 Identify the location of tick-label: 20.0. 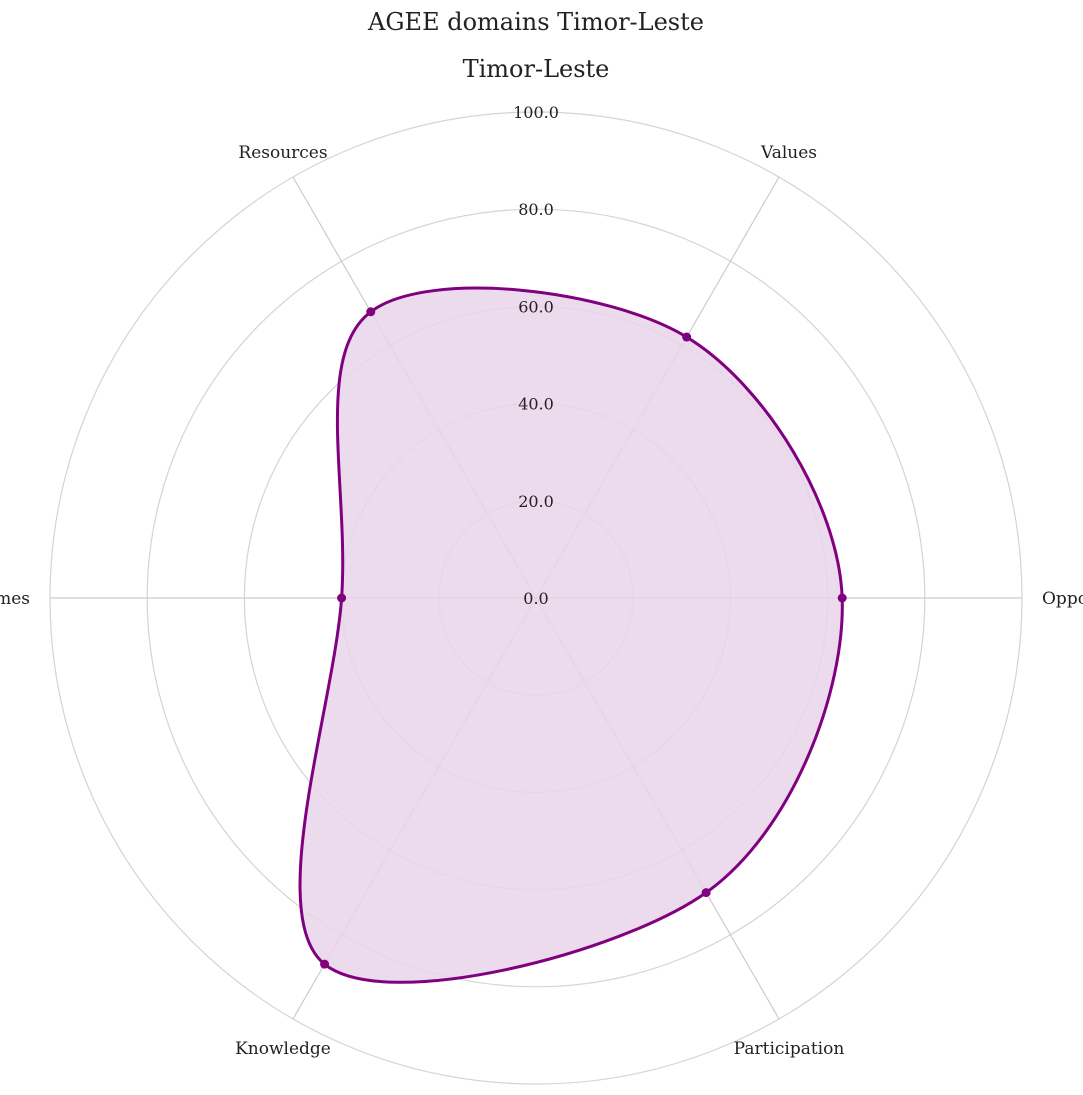
(536, 501).